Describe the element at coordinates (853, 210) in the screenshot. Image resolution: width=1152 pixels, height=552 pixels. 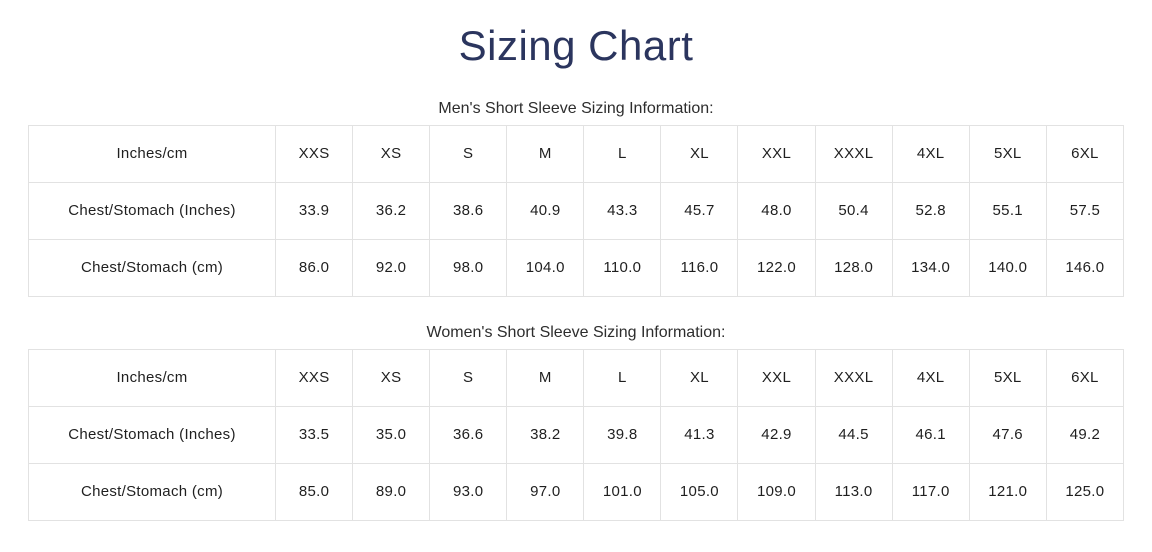
I see `size-value-cell: 50.4` at that location.